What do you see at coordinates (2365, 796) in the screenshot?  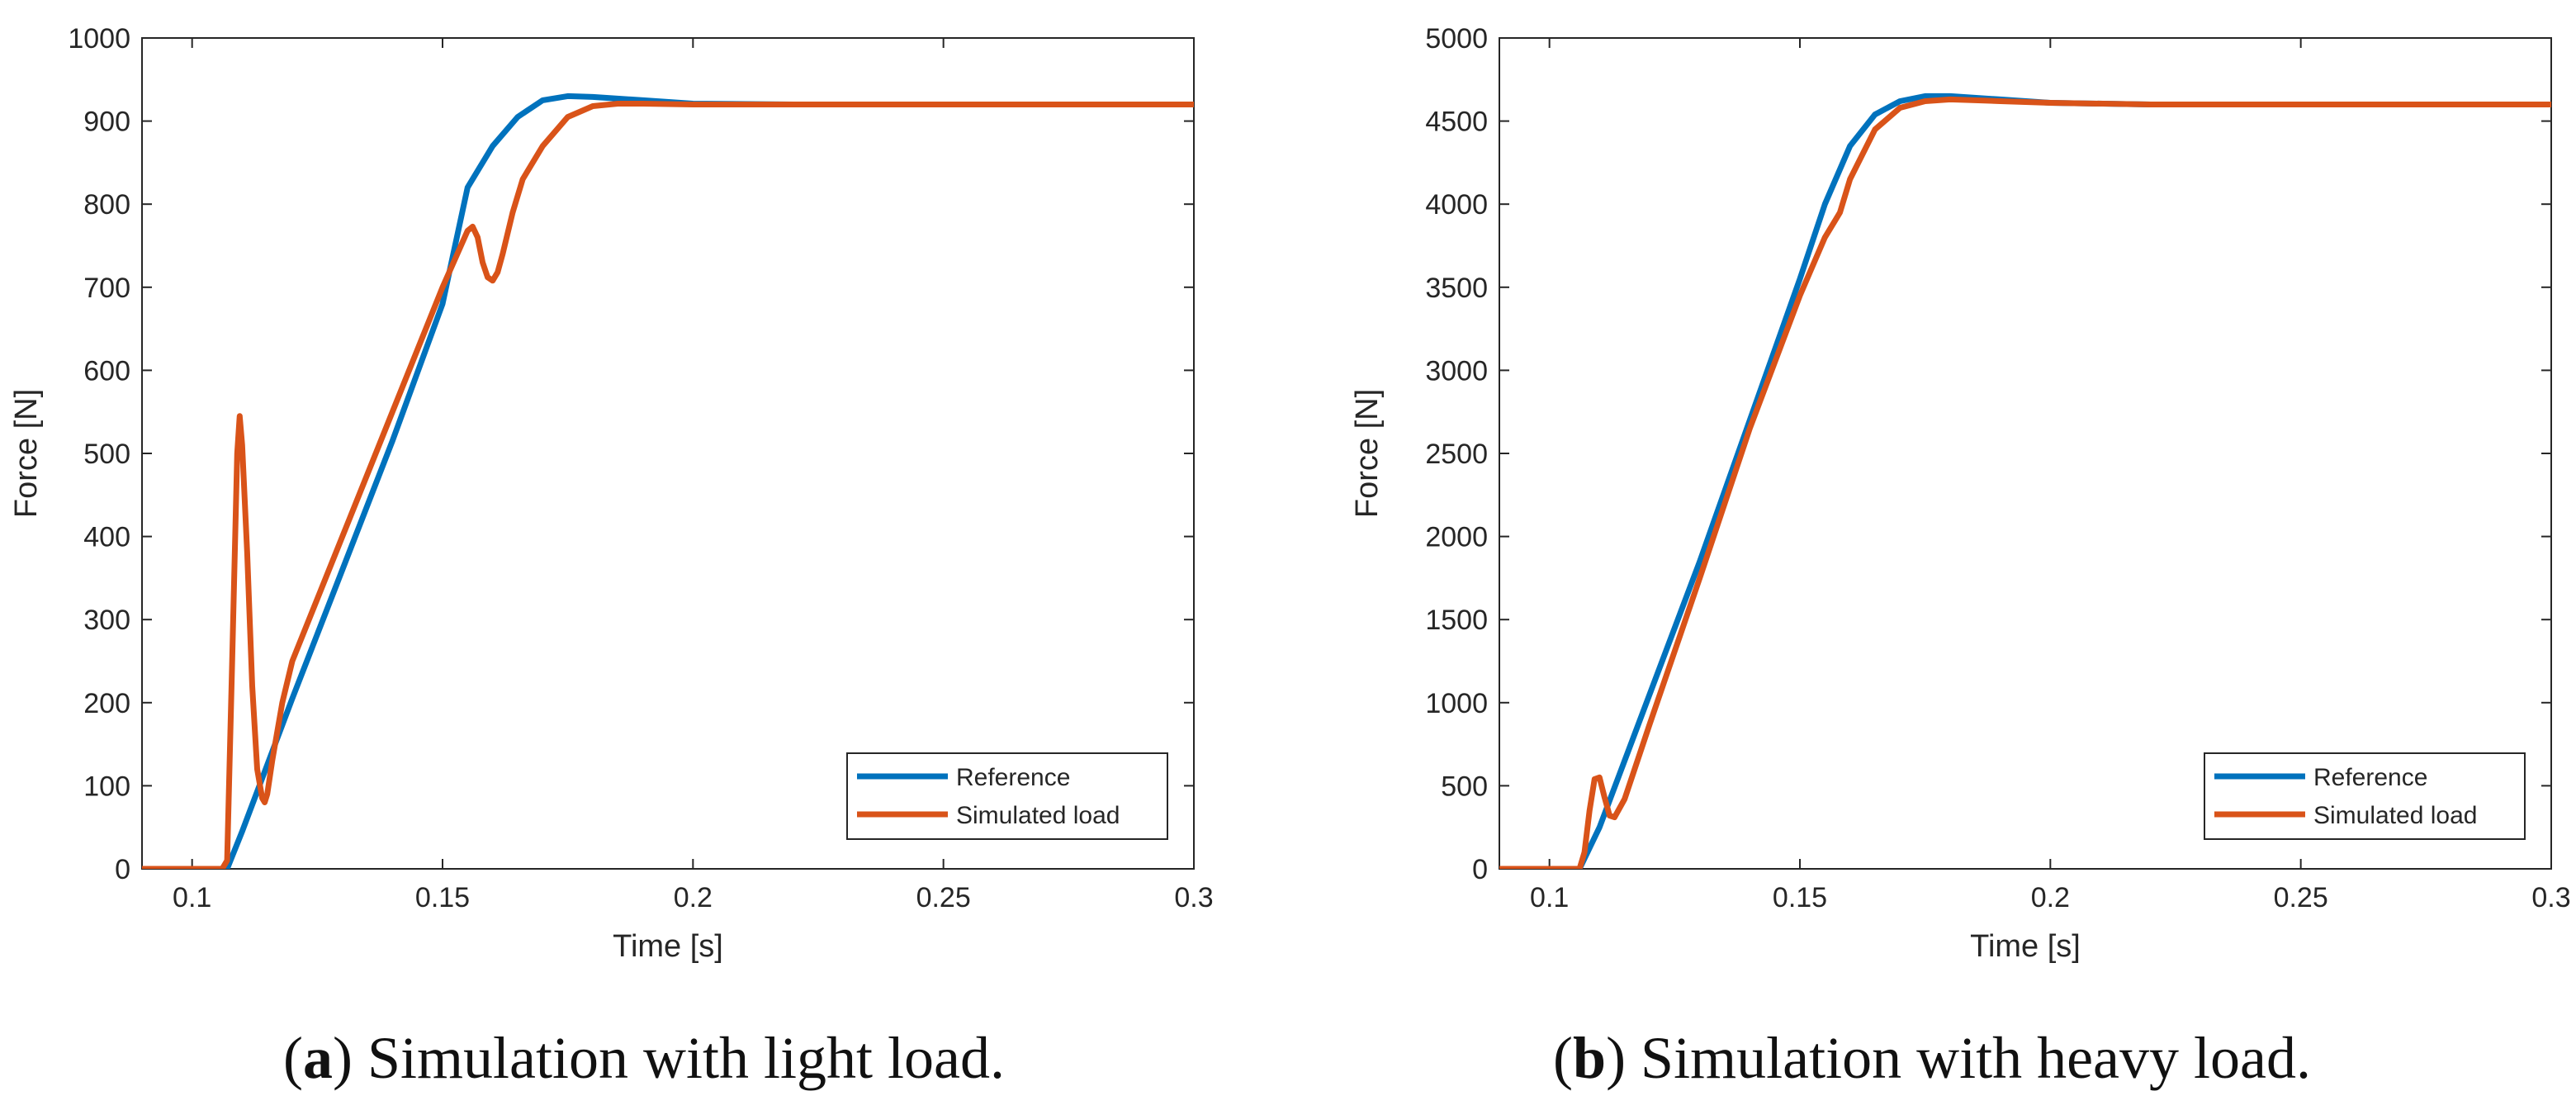 I see `panel-b-legend-box` at bounding box center [2365, 796].